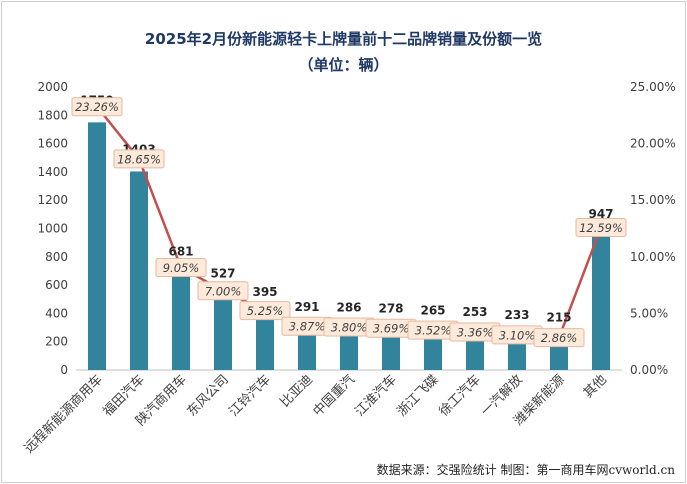 This screenshot has width=687, height=484. Describe the element at coordinates (52, 144) in the screenshot. I see `y-tick-label: 1600` at that location.